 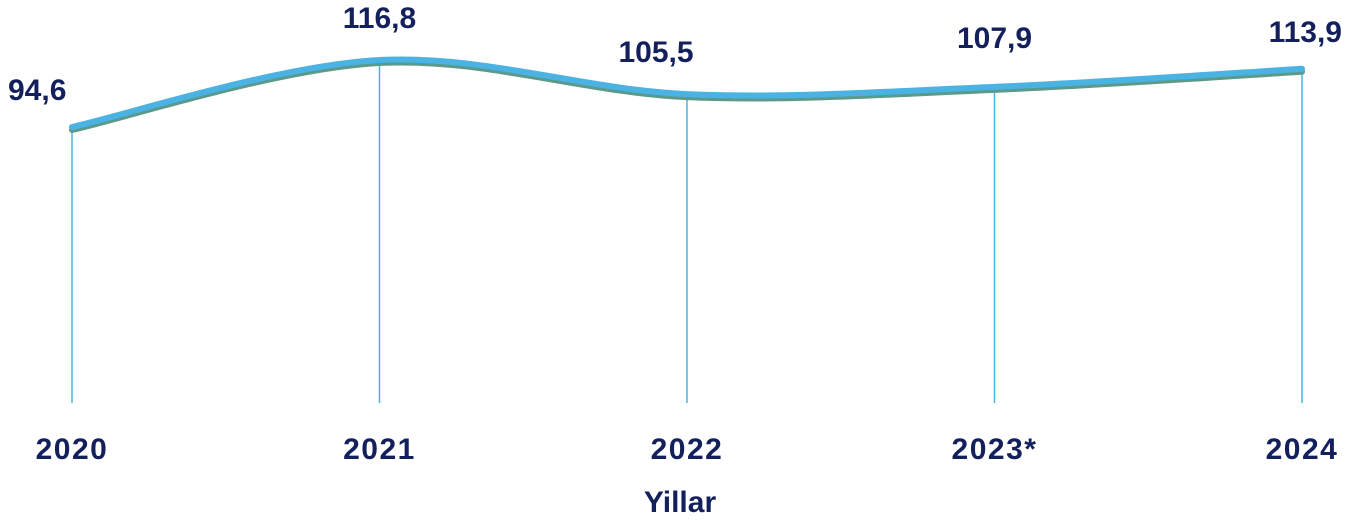 I want to click on series-group, so click(x=687, y=94).